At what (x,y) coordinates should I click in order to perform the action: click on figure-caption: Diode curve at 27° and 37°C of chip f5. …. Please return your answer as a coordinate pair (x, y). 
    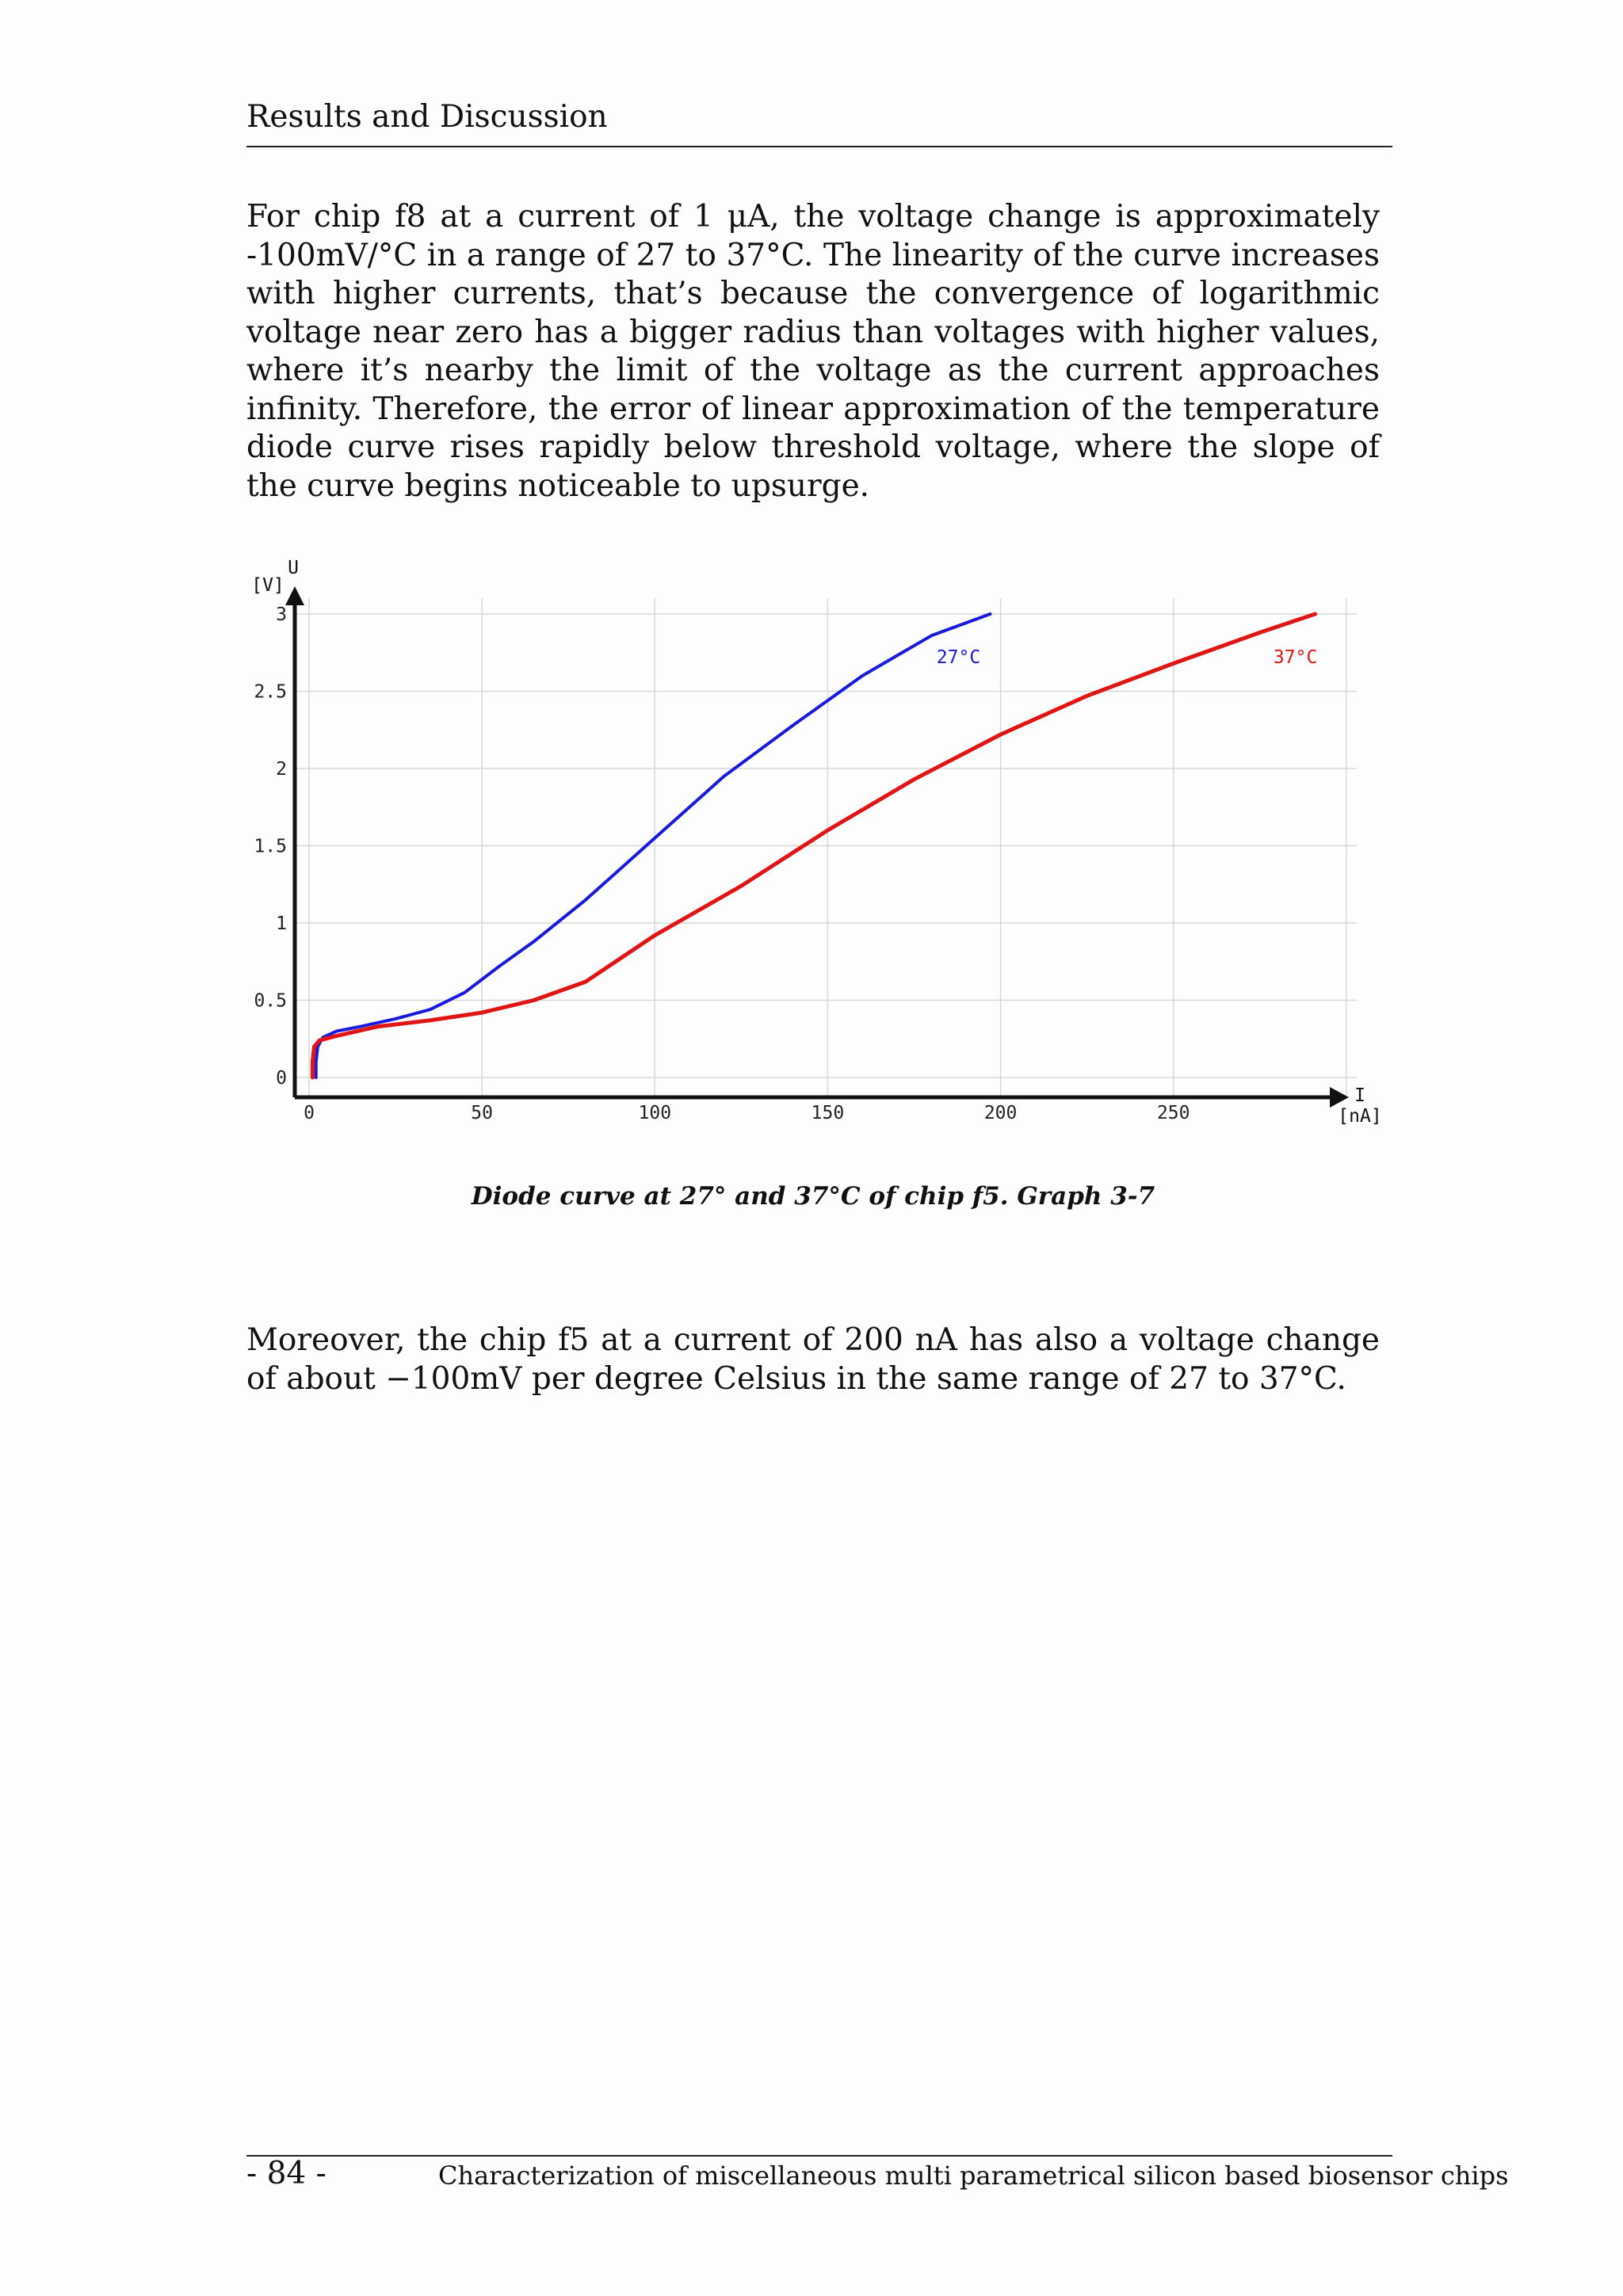
    Looking at the image, I should click on (813, 1196).